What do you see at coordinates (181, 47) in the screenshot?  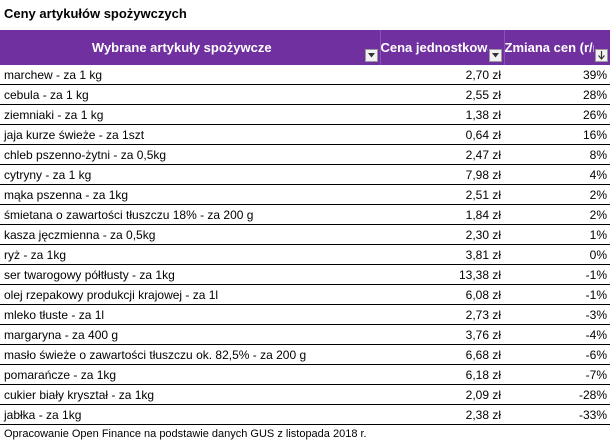 I see `column-header-label: Wybrane artykuły spożywcze` at bounding box center [181, 47].